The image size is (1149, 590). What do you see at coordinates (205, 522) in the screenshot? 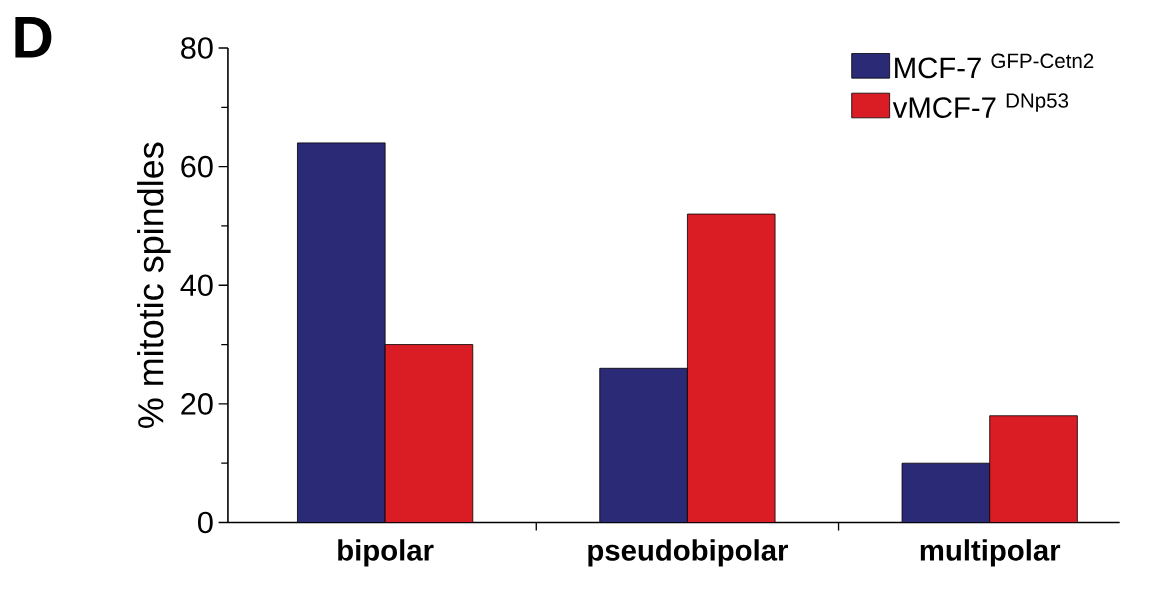
I see `y-tick-label: 0` at bounding box center [205, 522].